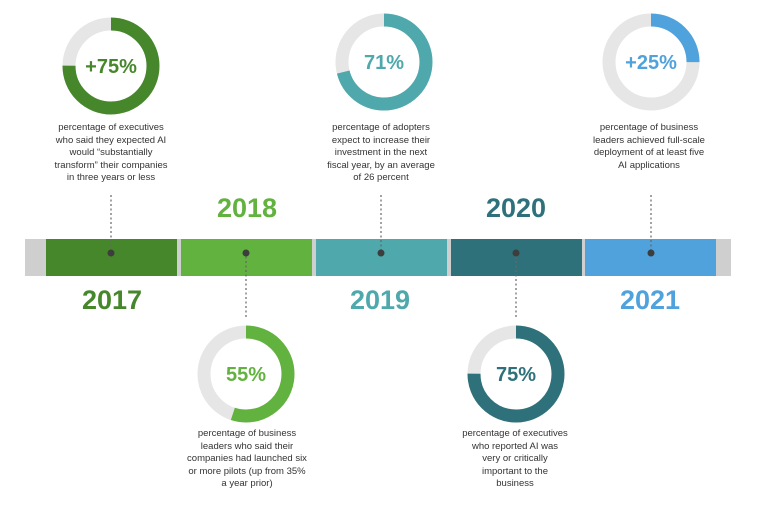 This screenshot has width=760, height=508. I want to click on ring-progress-2020, so click(516, 374).